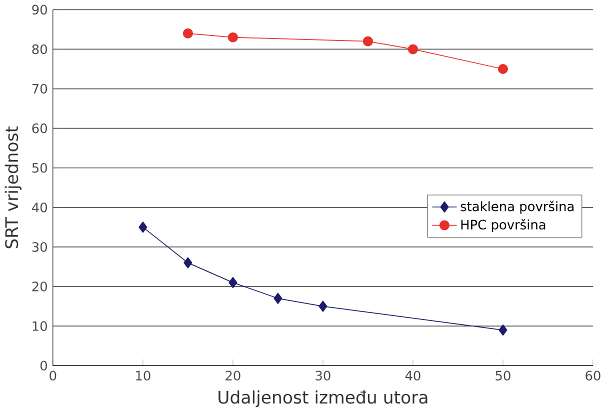  I want to click on x-tick-label: 60, so click(593, 375).